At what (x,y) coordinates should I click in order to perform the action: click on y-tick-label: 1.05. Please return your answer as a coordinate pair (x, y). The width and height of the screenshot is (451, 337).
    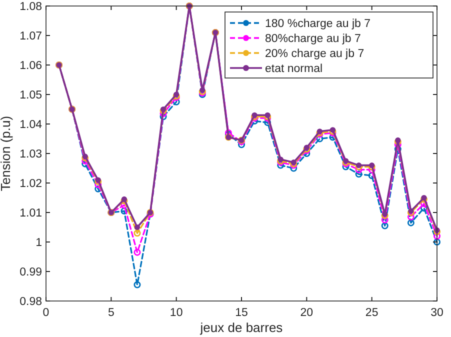
    Looking at the image, I should click on (31, 96).